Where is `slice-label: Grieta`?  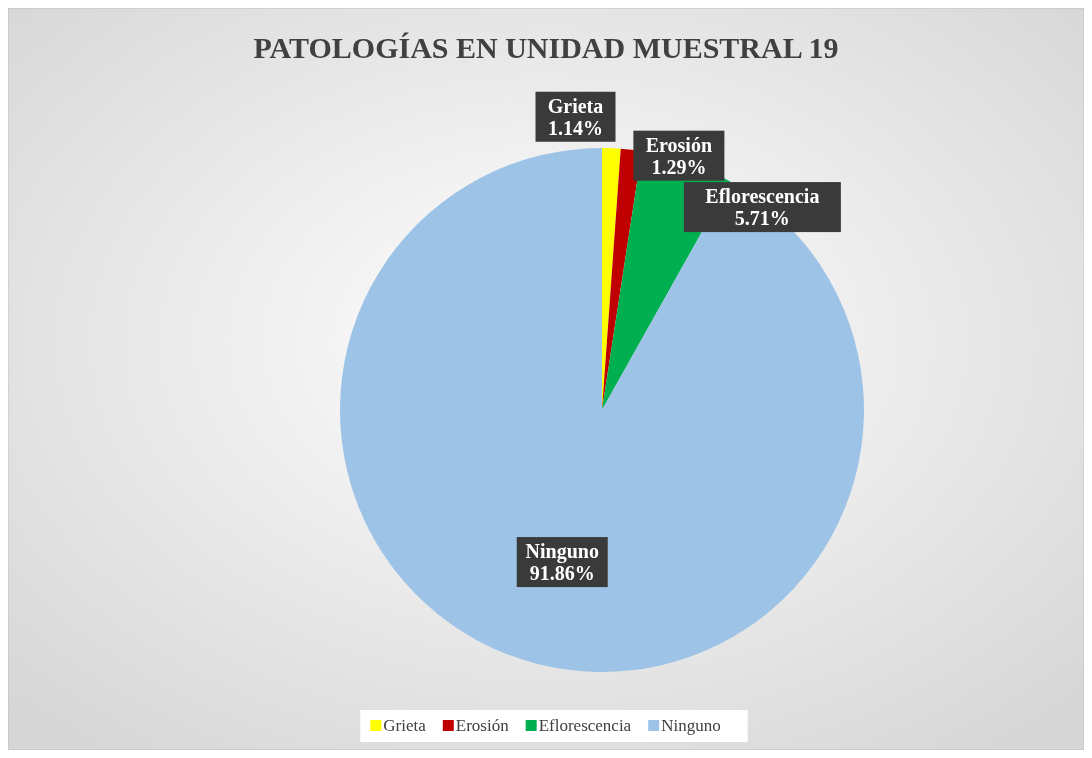
slice-label: Grieta is located at coordinates (575, 105).